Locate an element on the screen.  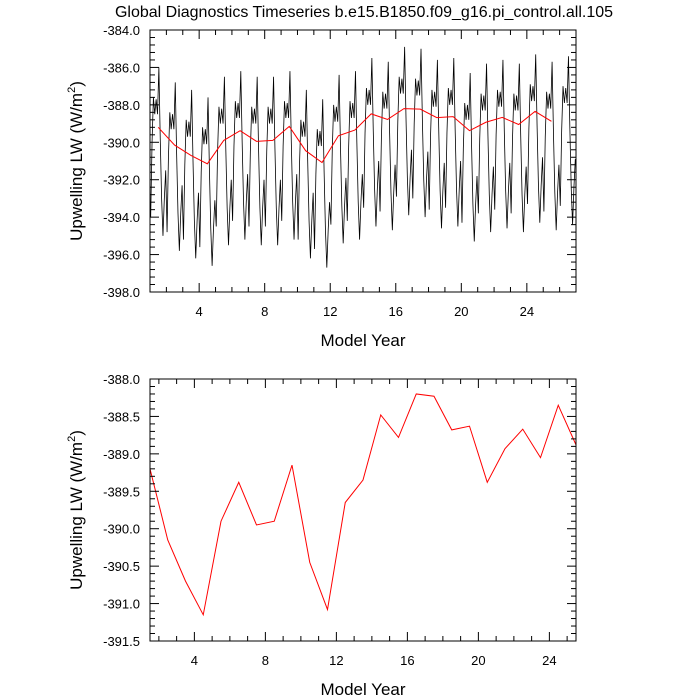
top-x-tick-label: 16 is located at coordinates (396, 311).